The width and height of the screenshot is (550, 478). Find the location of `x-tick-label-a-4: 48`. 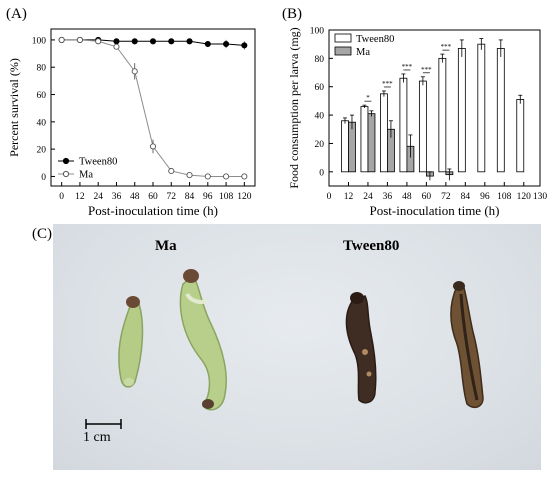

x-tick-label-a-4: 48 is located at coordinates (135, 197).